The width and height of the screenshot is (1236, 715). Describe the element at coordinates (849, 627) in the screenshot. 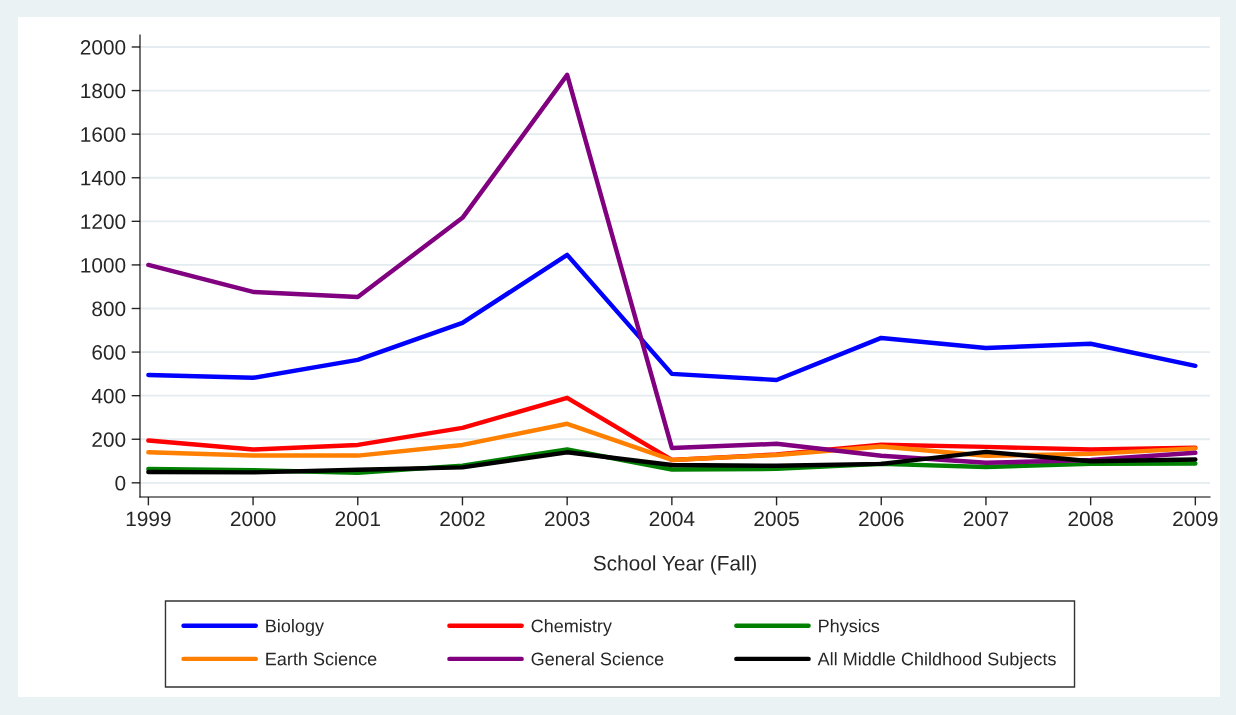

I see `legend-label: Physics` at that location.